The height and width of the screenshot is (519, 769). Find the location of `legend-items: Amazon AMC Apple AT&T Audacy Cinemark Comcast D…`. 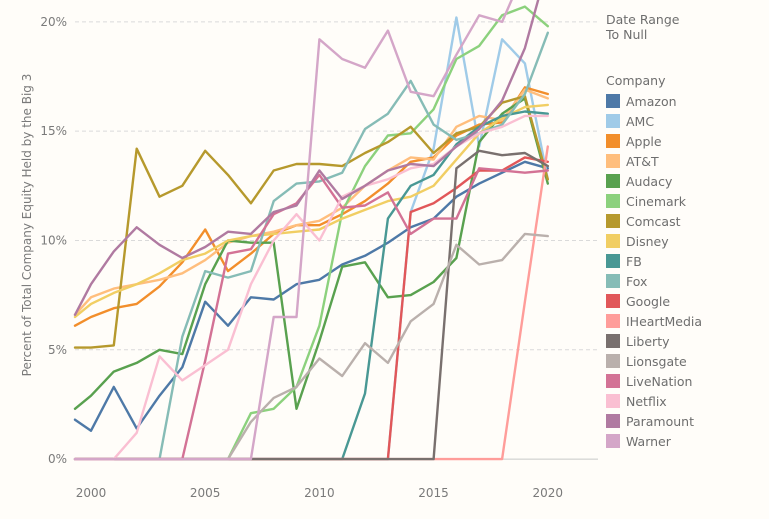

legend-items: Amazon AMC Apple AT&T Audacy Cinemark Comcast D… is located at coordinates (686, 271).